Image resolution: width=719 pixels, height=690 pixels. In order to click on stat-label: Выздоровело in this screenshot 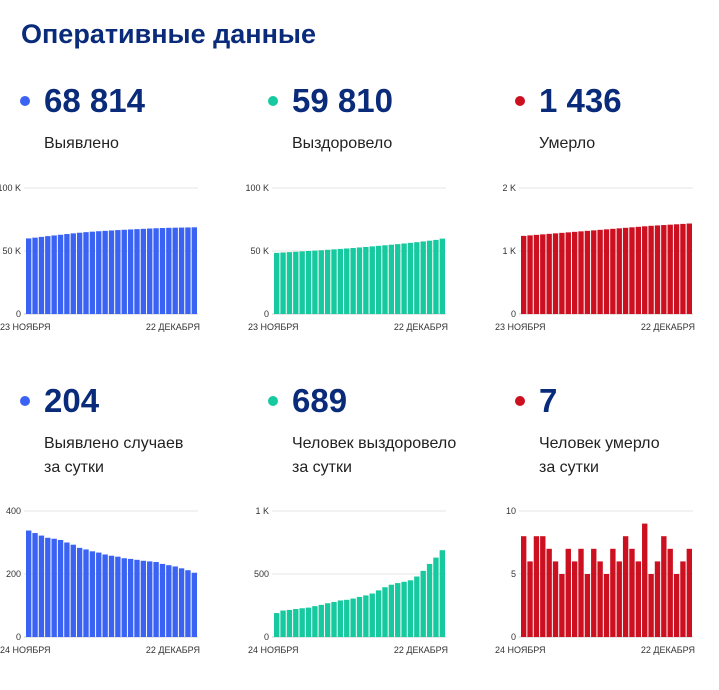, I will do `click(342, 144)`.